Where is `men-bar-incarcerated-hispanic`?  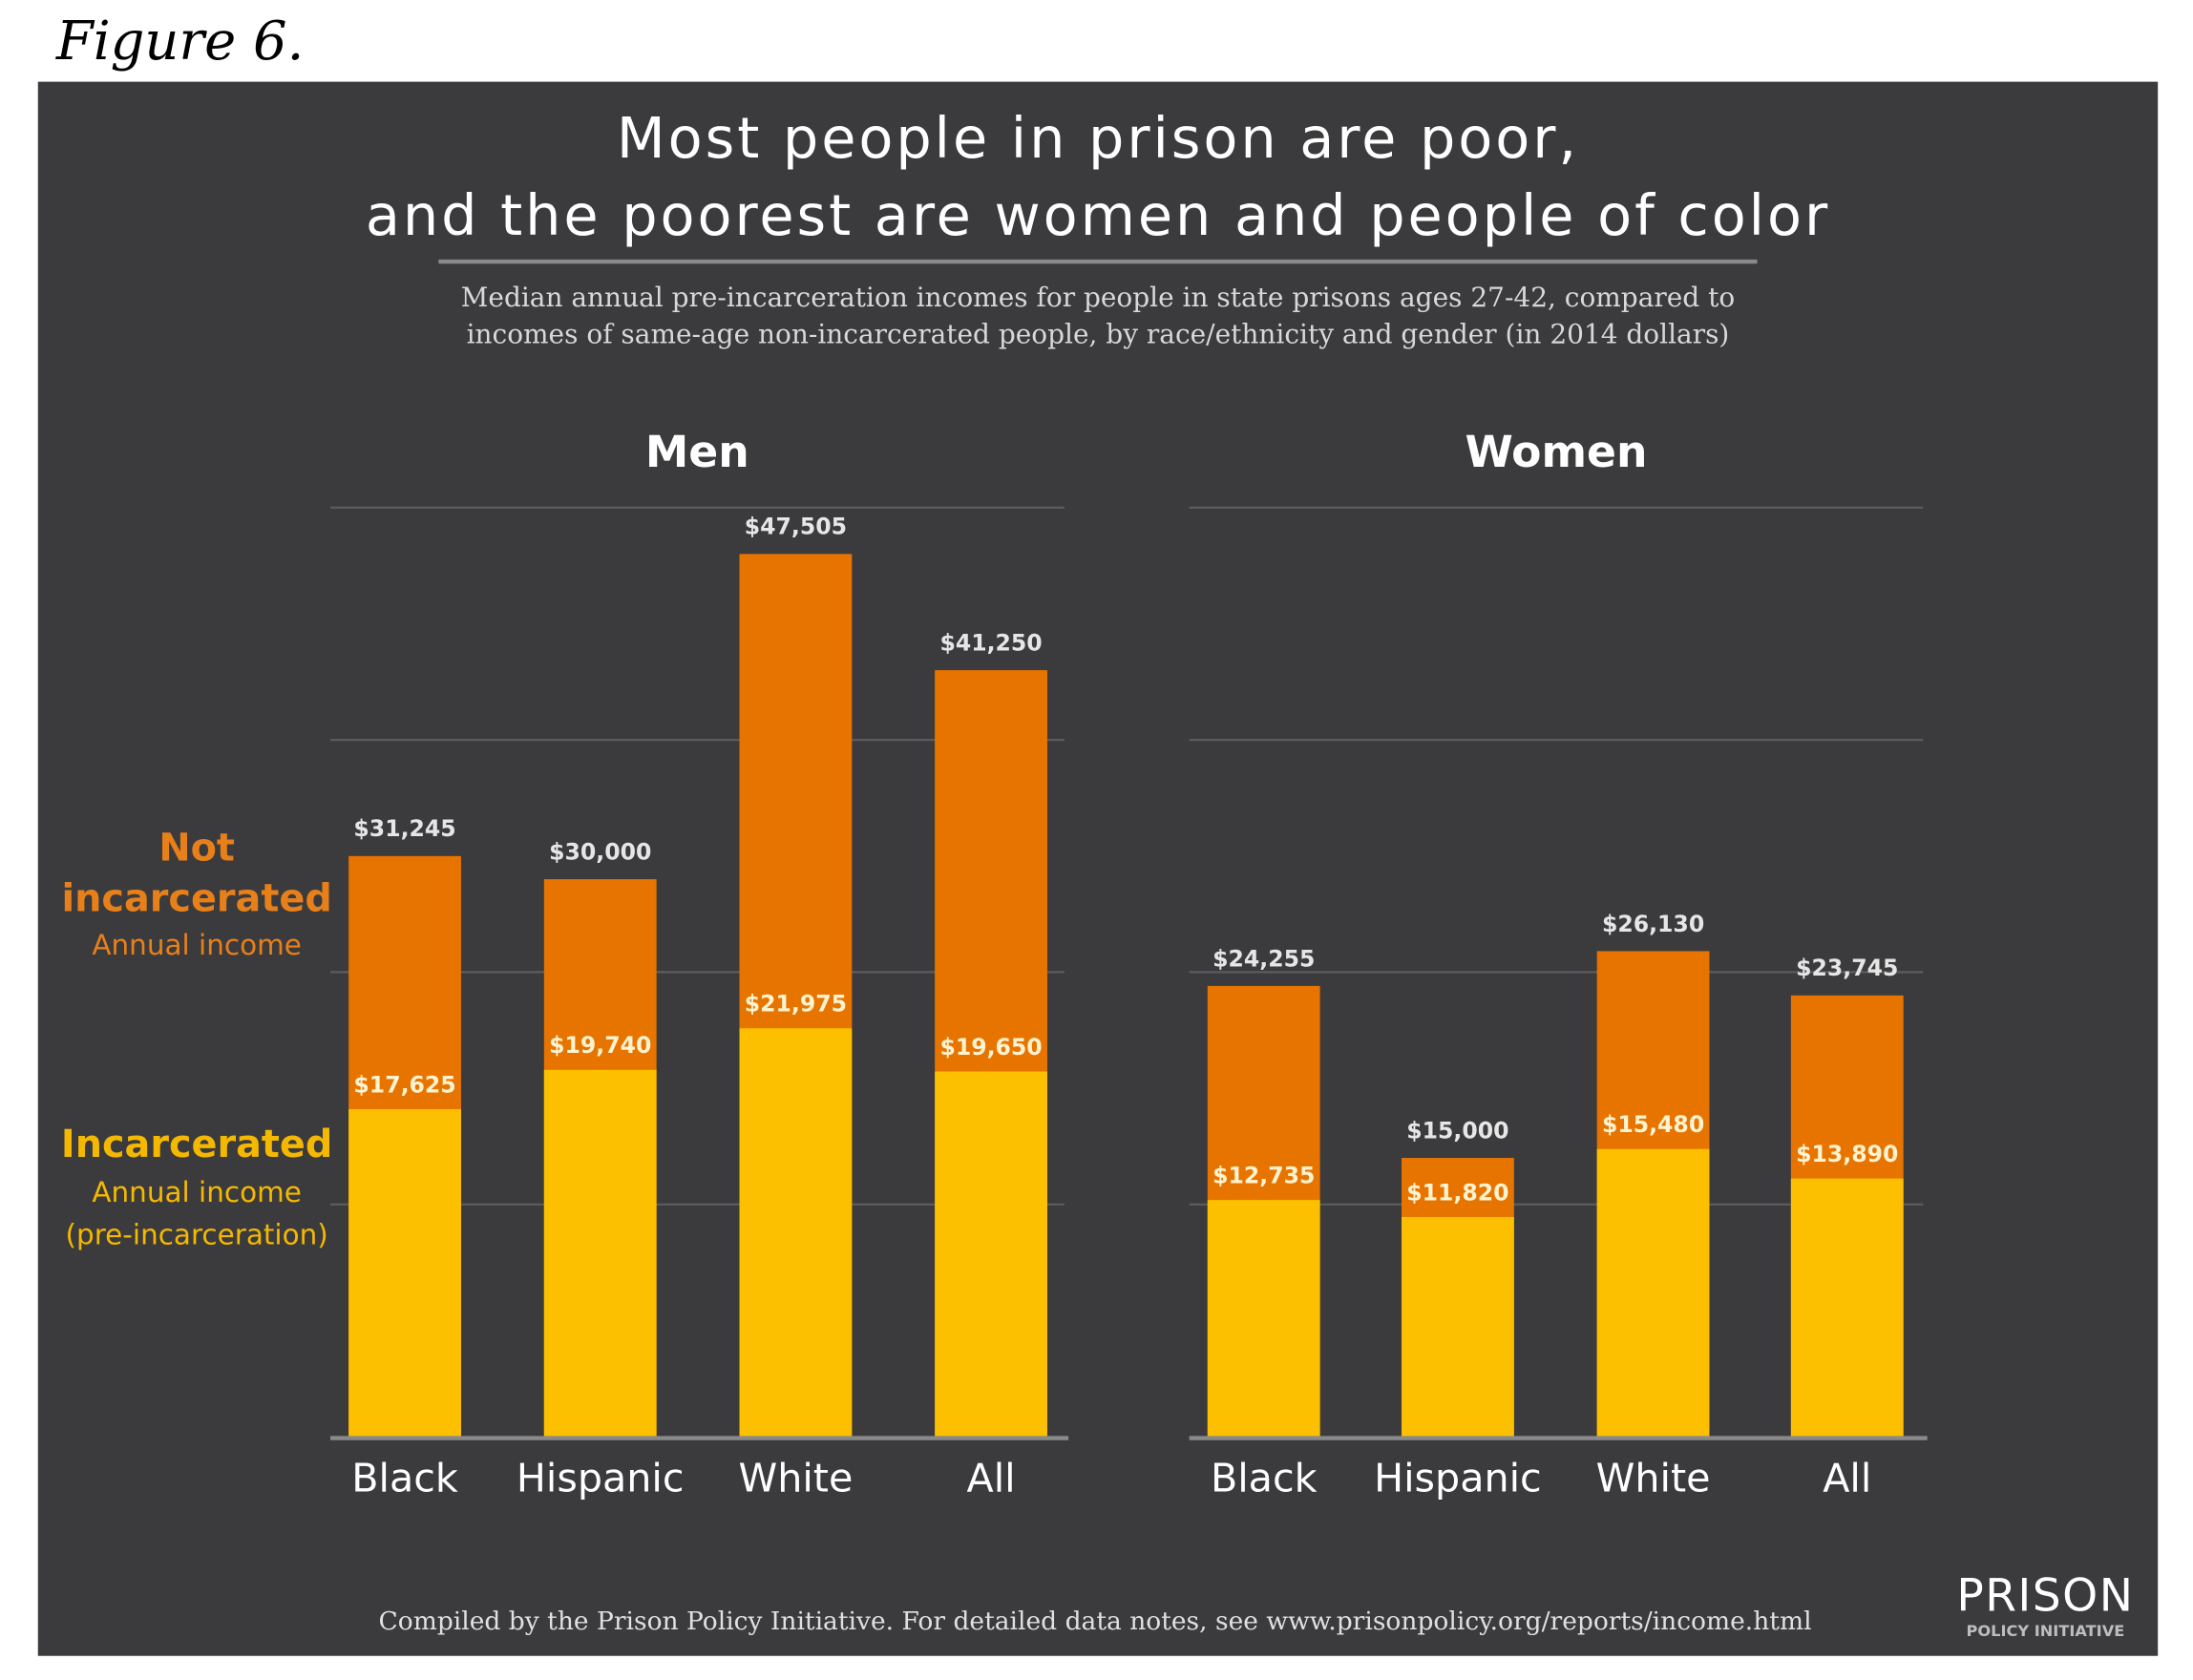
men-bar-incarcerated-hispanic is located at coordinates (600, 1253).